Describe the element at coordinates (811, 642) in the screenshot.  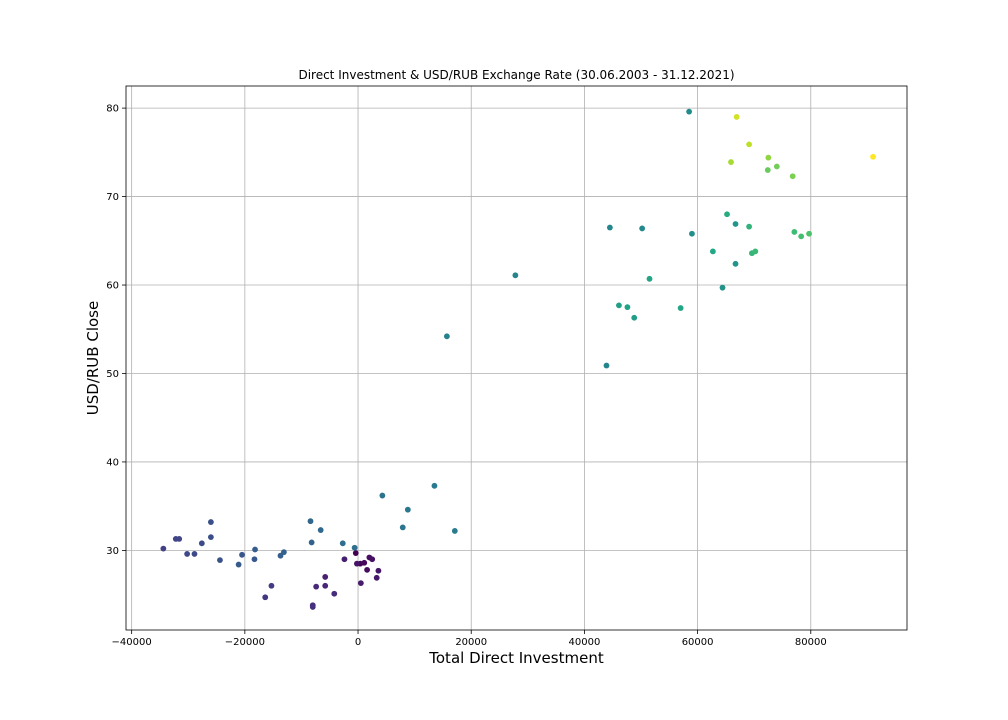
I see `x-tick-label: 80000` at that location.